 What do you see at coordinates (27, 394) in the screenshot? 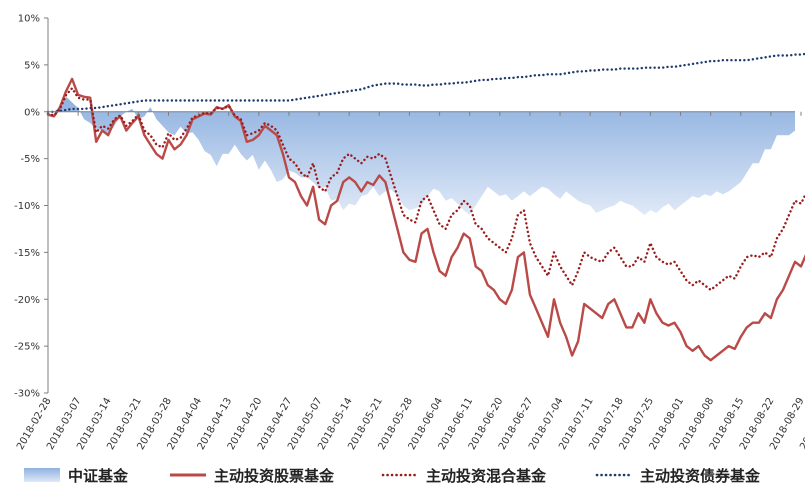
I see `y-tick-label: -30%` at bounding box center [27, 394].